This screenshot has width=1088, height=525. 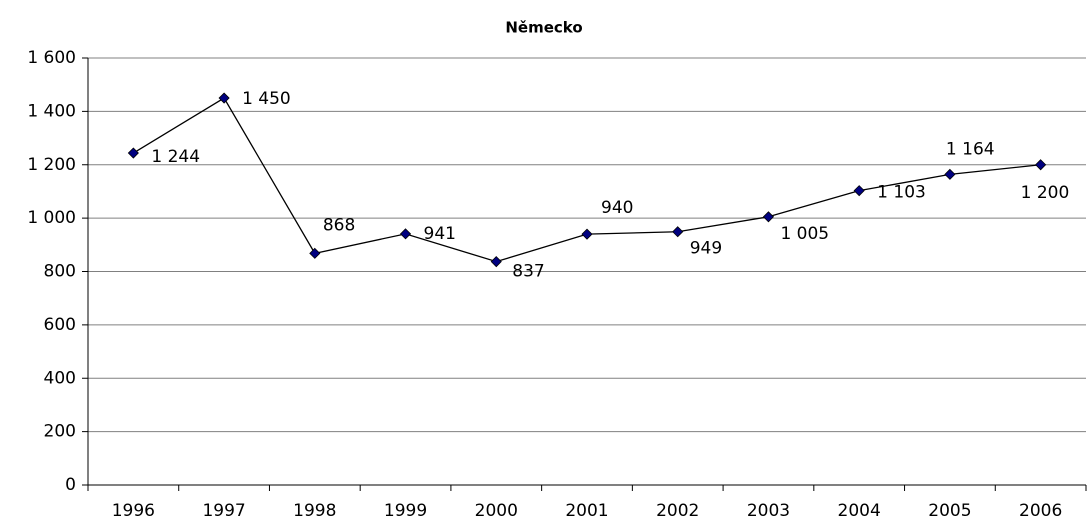 I want to click on data-label: 868, so click(x=339, y=225).